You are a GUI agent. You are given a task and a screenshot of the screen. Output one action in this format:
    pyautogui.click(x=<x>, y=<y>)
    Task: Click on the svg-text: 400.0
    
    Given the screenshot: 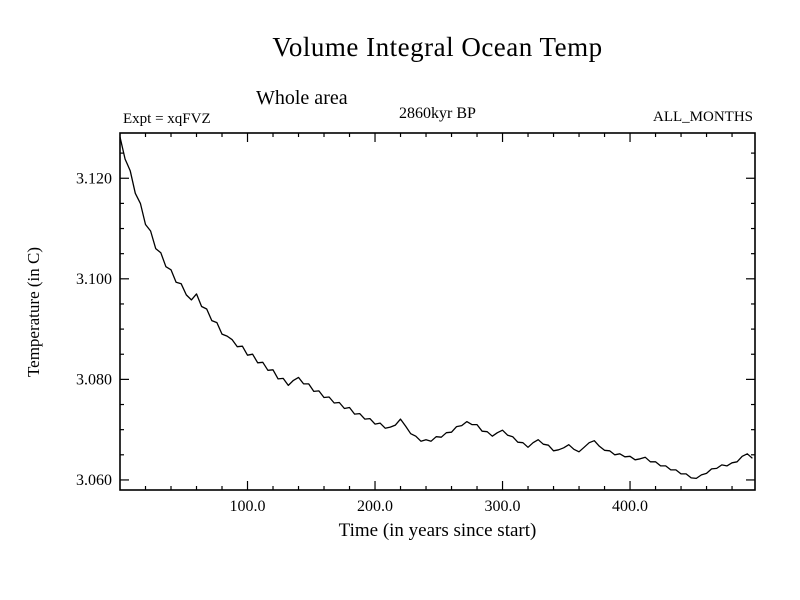 What is the action you would take?
    pyautogui.click(x=630, y=506)
    